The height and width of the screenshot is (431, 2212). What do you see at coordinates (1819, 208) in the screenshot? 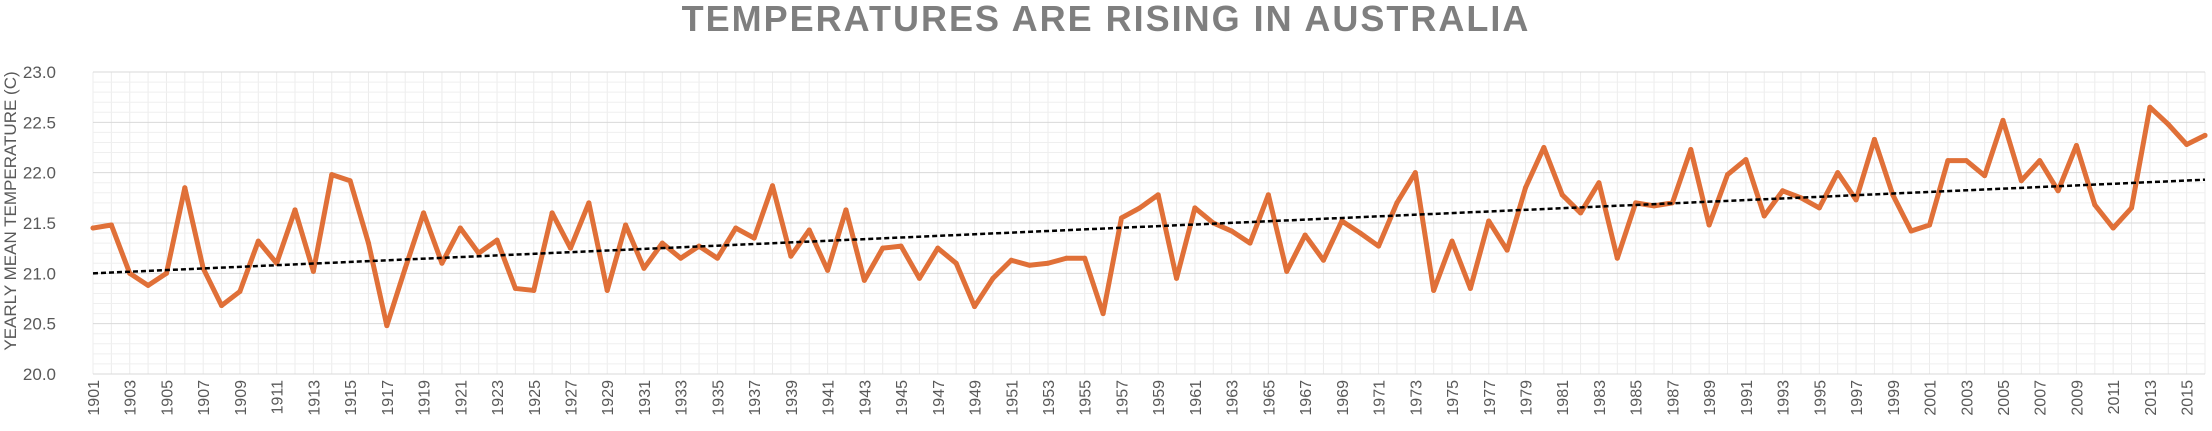
I see `data-point-1995` at bounding box center [1819, 208].